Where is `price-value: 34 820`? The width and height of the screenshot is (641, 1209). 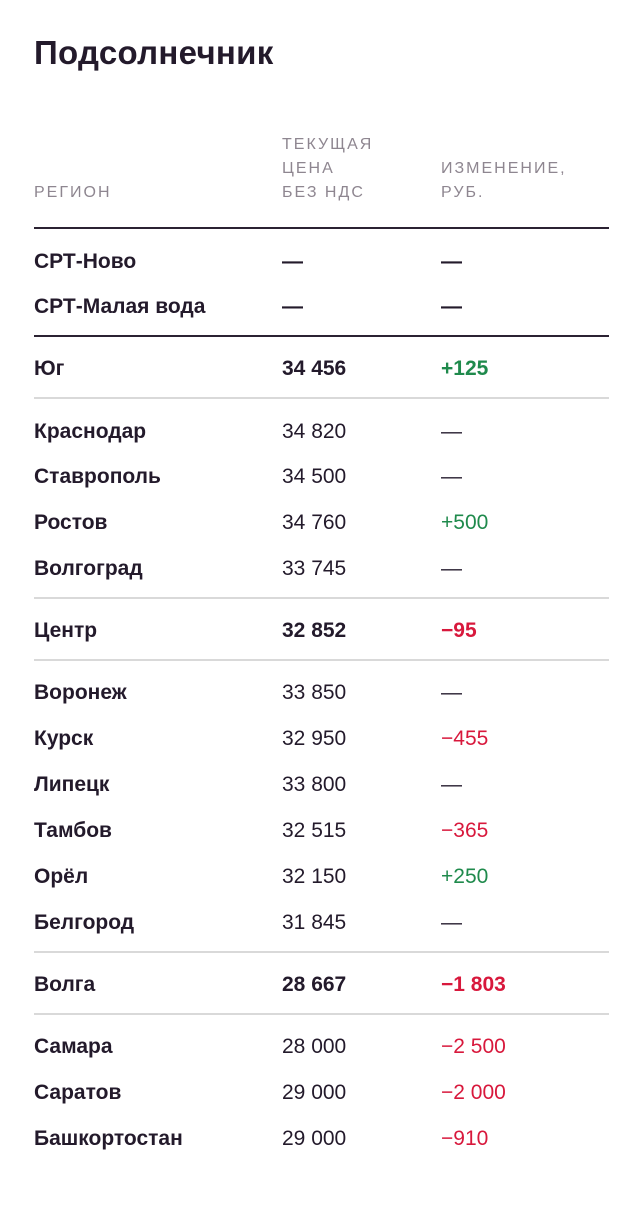 price-value: 34 820 is located at coordinates (314, 431).